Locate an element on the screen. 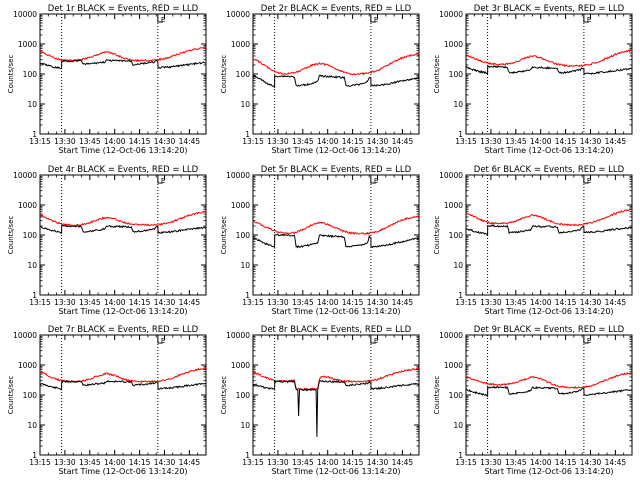 This screenshot has height=480, width=640. panel-title: Det 2r BLACK = Events, RED = LLD is located at coordinates (336, 9).